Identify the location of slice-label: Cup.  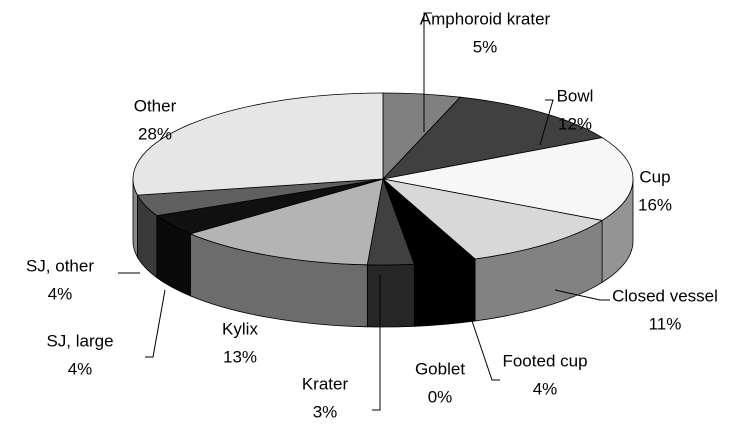
(654, 176).